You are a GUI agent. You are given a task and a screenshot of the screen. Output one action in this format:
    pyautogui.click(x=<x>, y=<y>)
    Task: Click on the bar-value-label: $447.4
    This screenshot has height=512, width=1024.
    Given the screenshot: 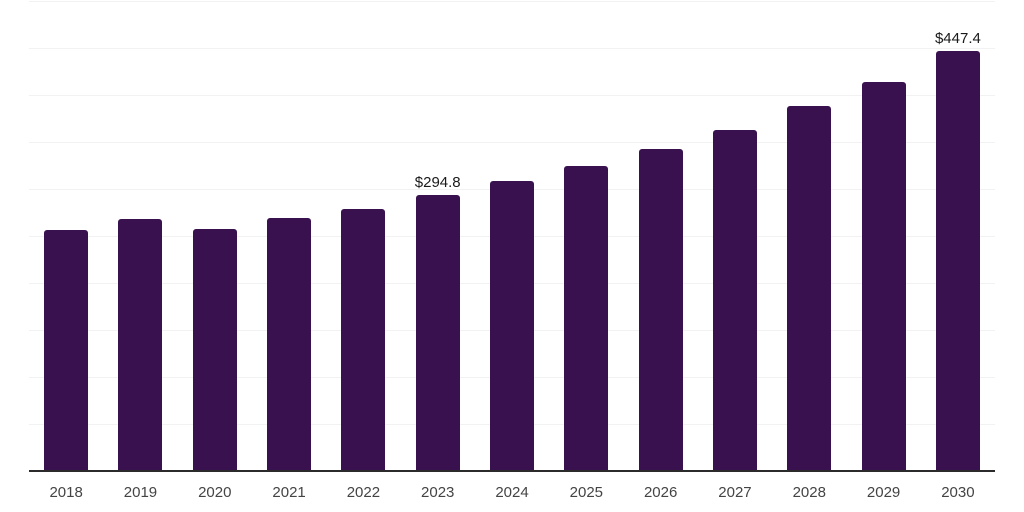 What is the action you would take?
    pyautogui.click(x=957, y=39)
    